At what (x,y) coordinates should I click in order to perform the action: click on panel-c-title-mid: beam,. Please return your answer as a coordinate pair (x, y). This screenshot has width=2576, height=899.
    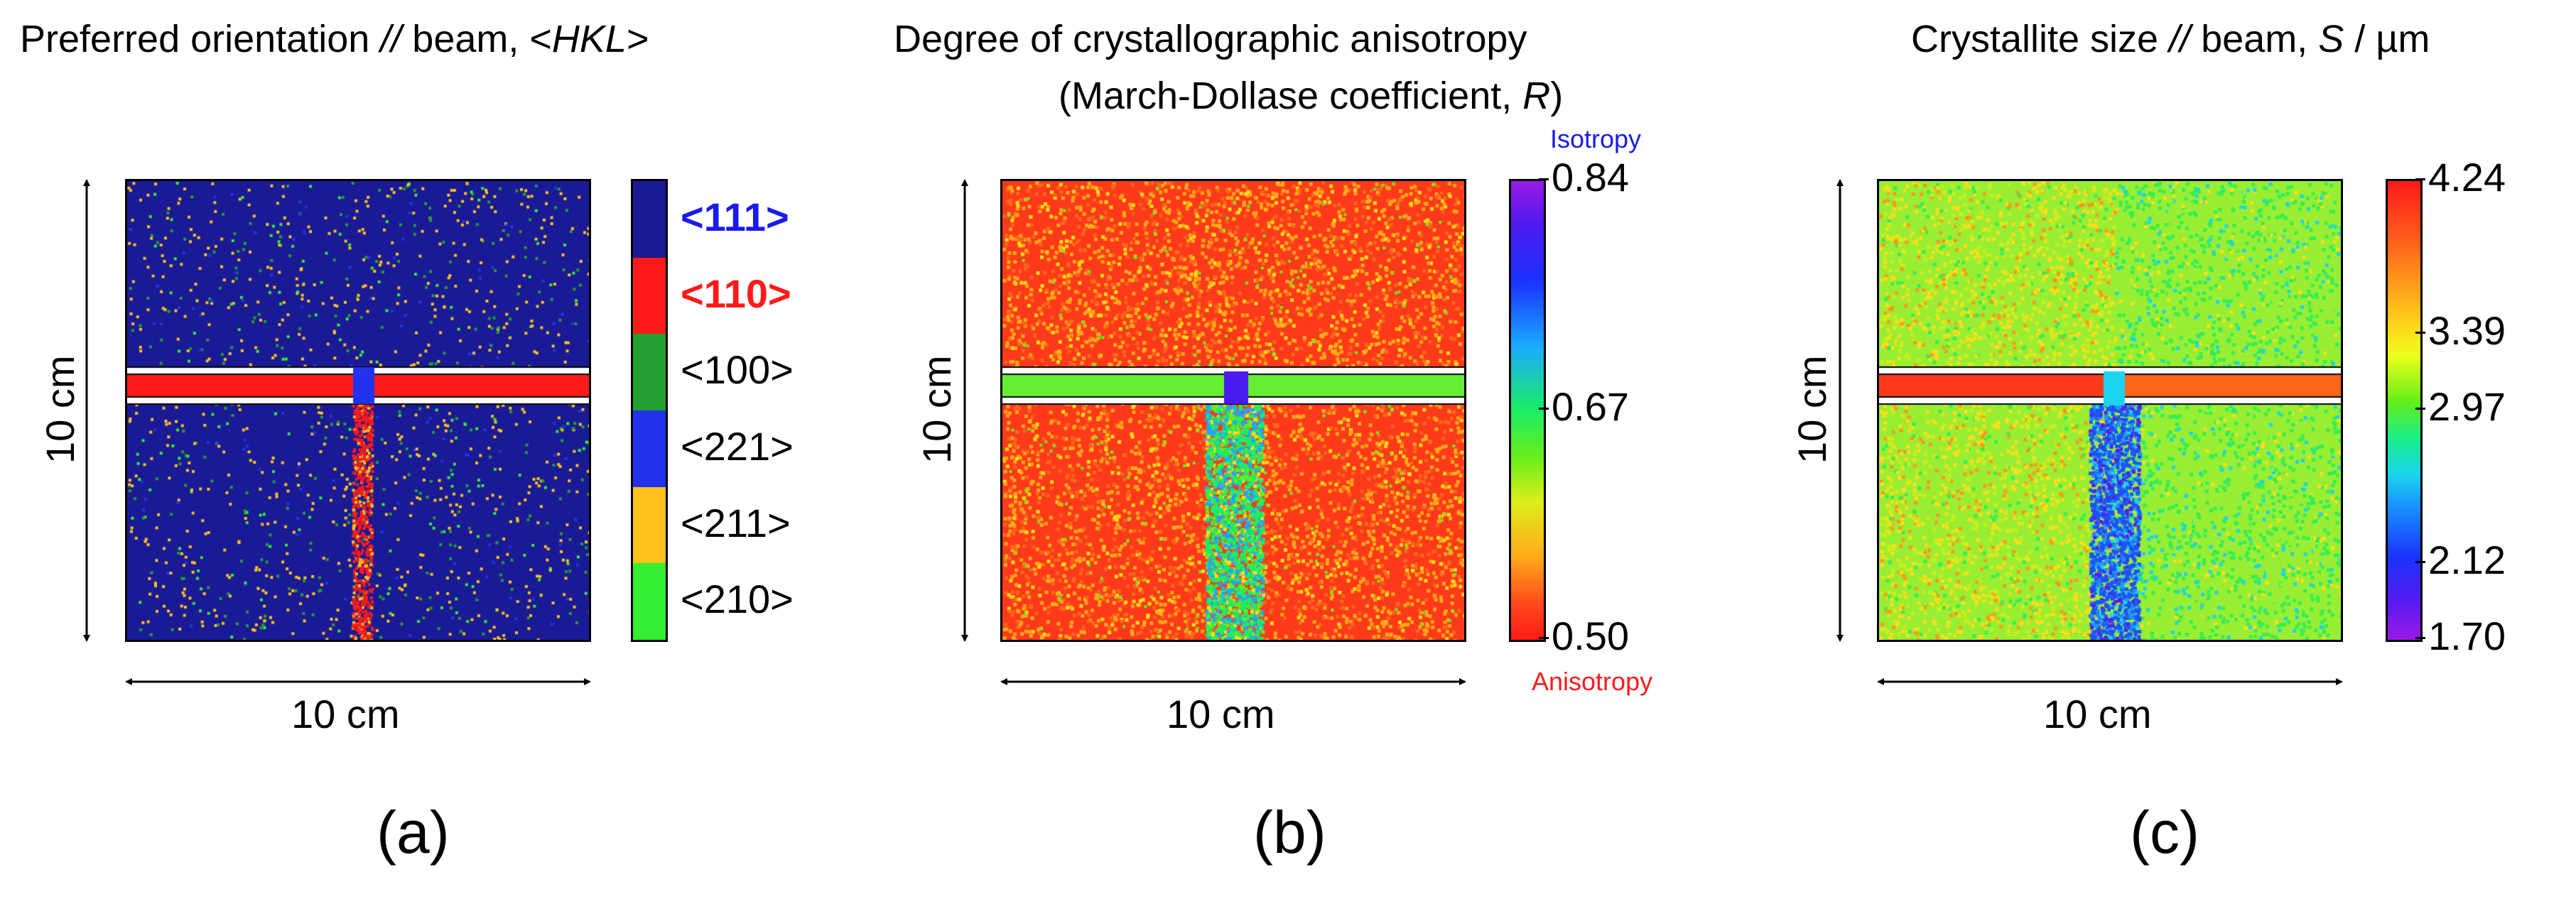
    Looking at the image, I should click on (2254, 39).